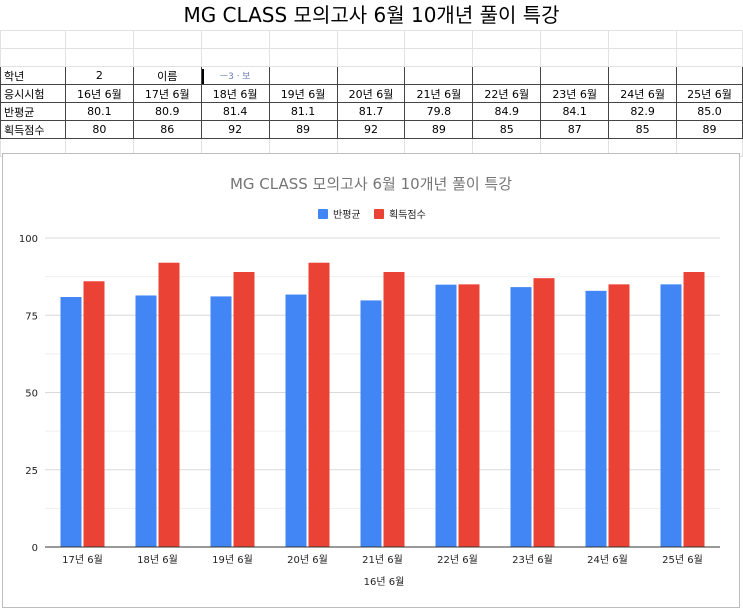 The height and width of the screenshot is (611, 743). I want to click on data-cell: 16년 6월, so click(99, 93).